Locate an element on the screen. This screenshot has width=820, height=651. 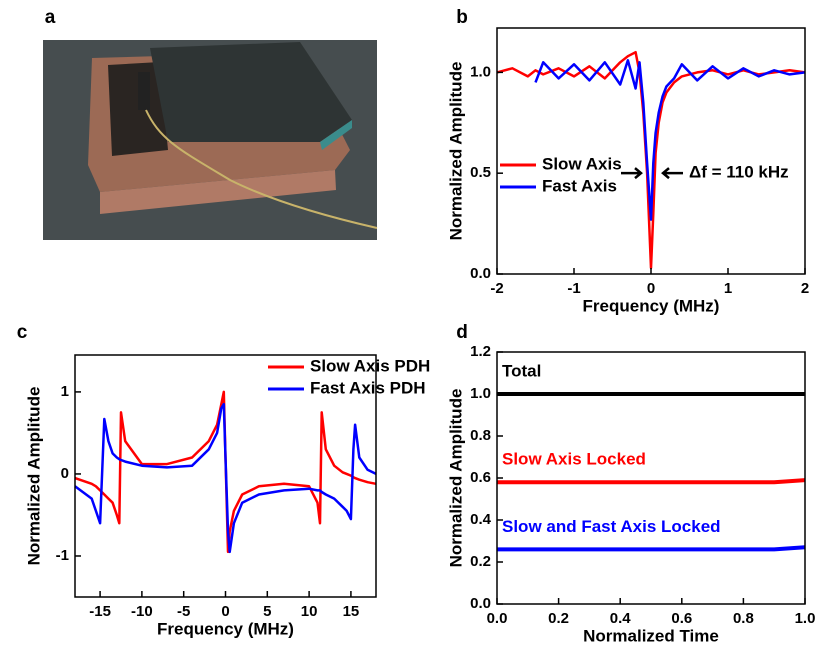
x-tick-label: -5 is located at coordinates (183, 611).